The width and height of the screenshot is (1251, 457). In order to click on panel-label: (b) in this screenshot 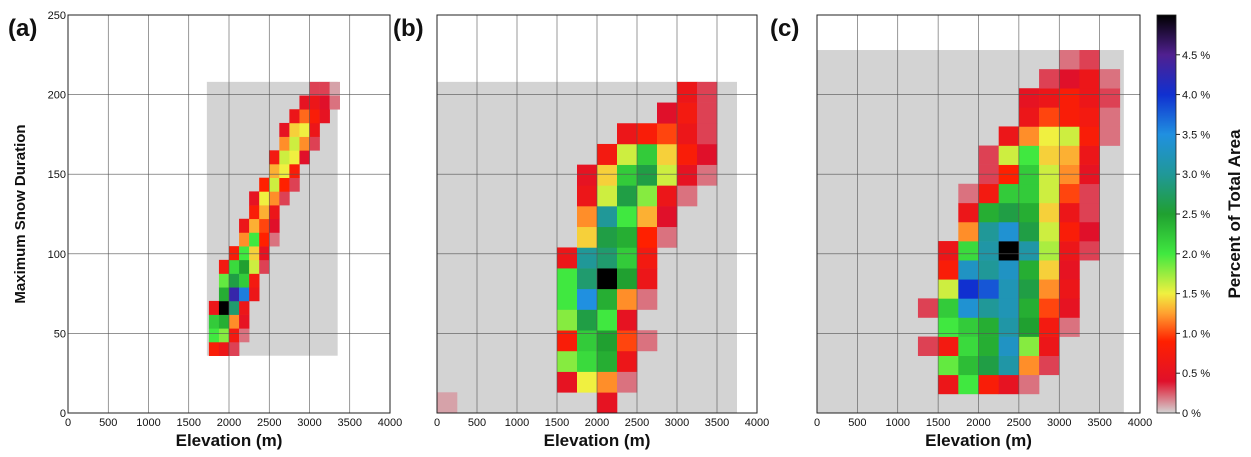, I will do `click(408, 28)`.